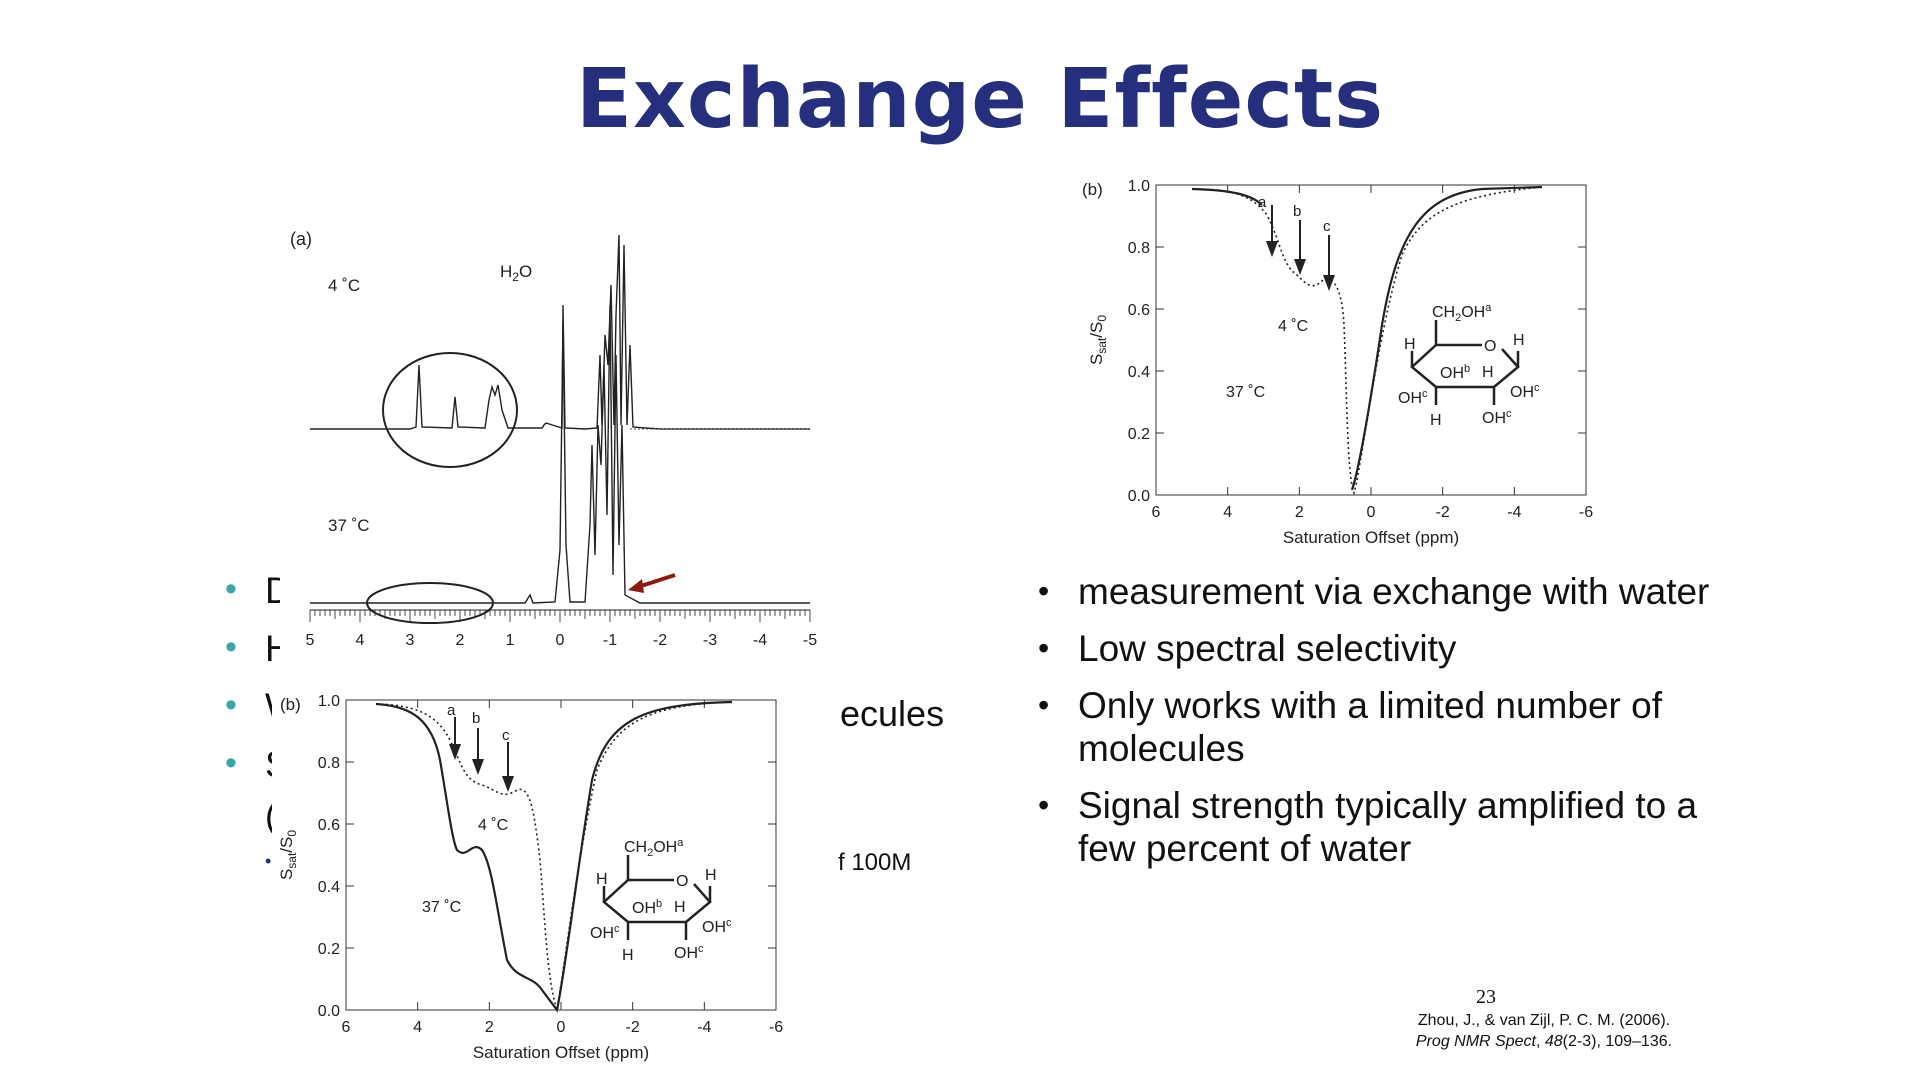  What do you see at coordinates (1139, 372) in the screenshot?
I see `zr-ytick-label-2: 0.4` at bounding box center [1139, 372].